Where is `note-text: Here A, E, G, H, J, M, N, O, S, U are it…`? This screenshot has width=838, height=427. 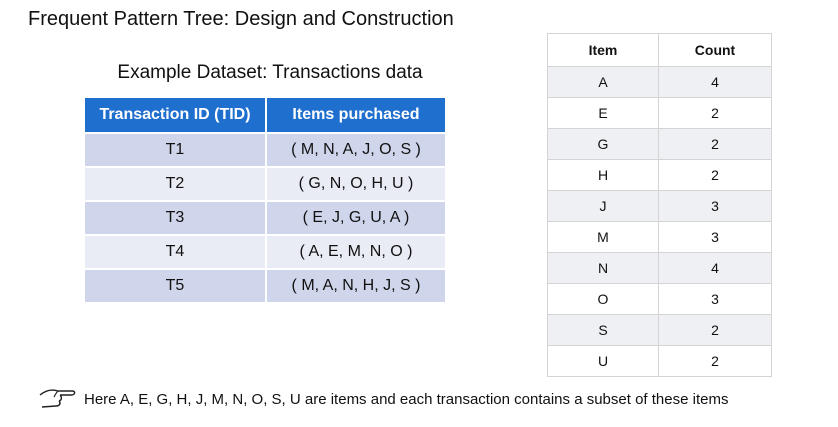
note-text: Here A, E, G, H, J, M, N, O, S, U are it… is located at coordinates (406, 399).